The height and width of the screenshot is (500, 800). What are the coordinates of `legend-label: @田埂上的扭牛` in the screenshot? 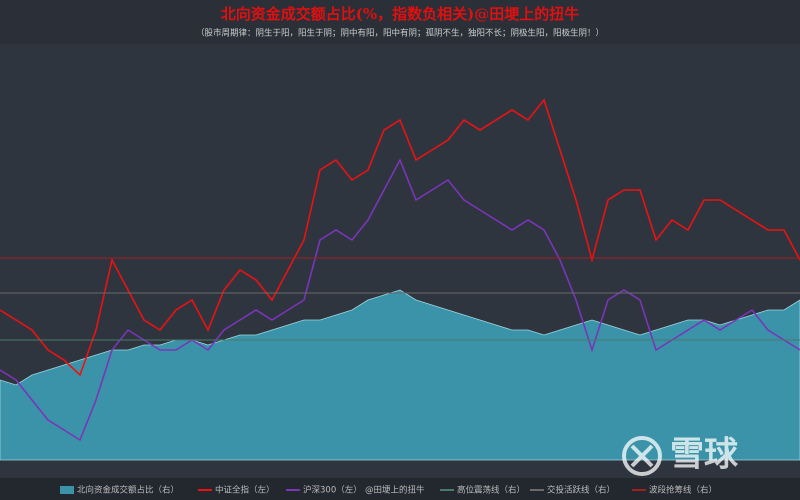 It's located at (395, 490).